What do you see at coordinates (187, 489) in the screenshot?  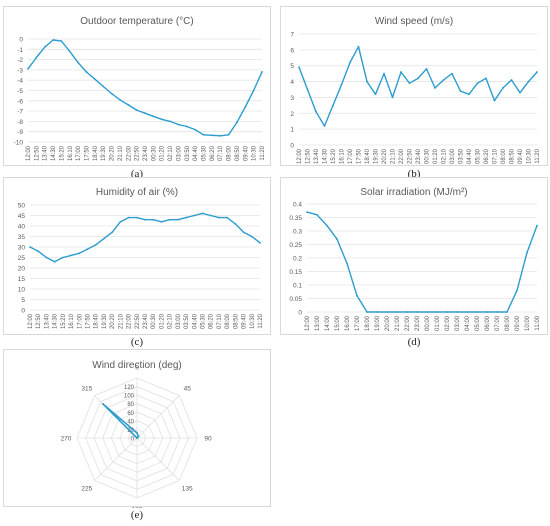 I see `category-label: 135` at bounding box center [187, 489].